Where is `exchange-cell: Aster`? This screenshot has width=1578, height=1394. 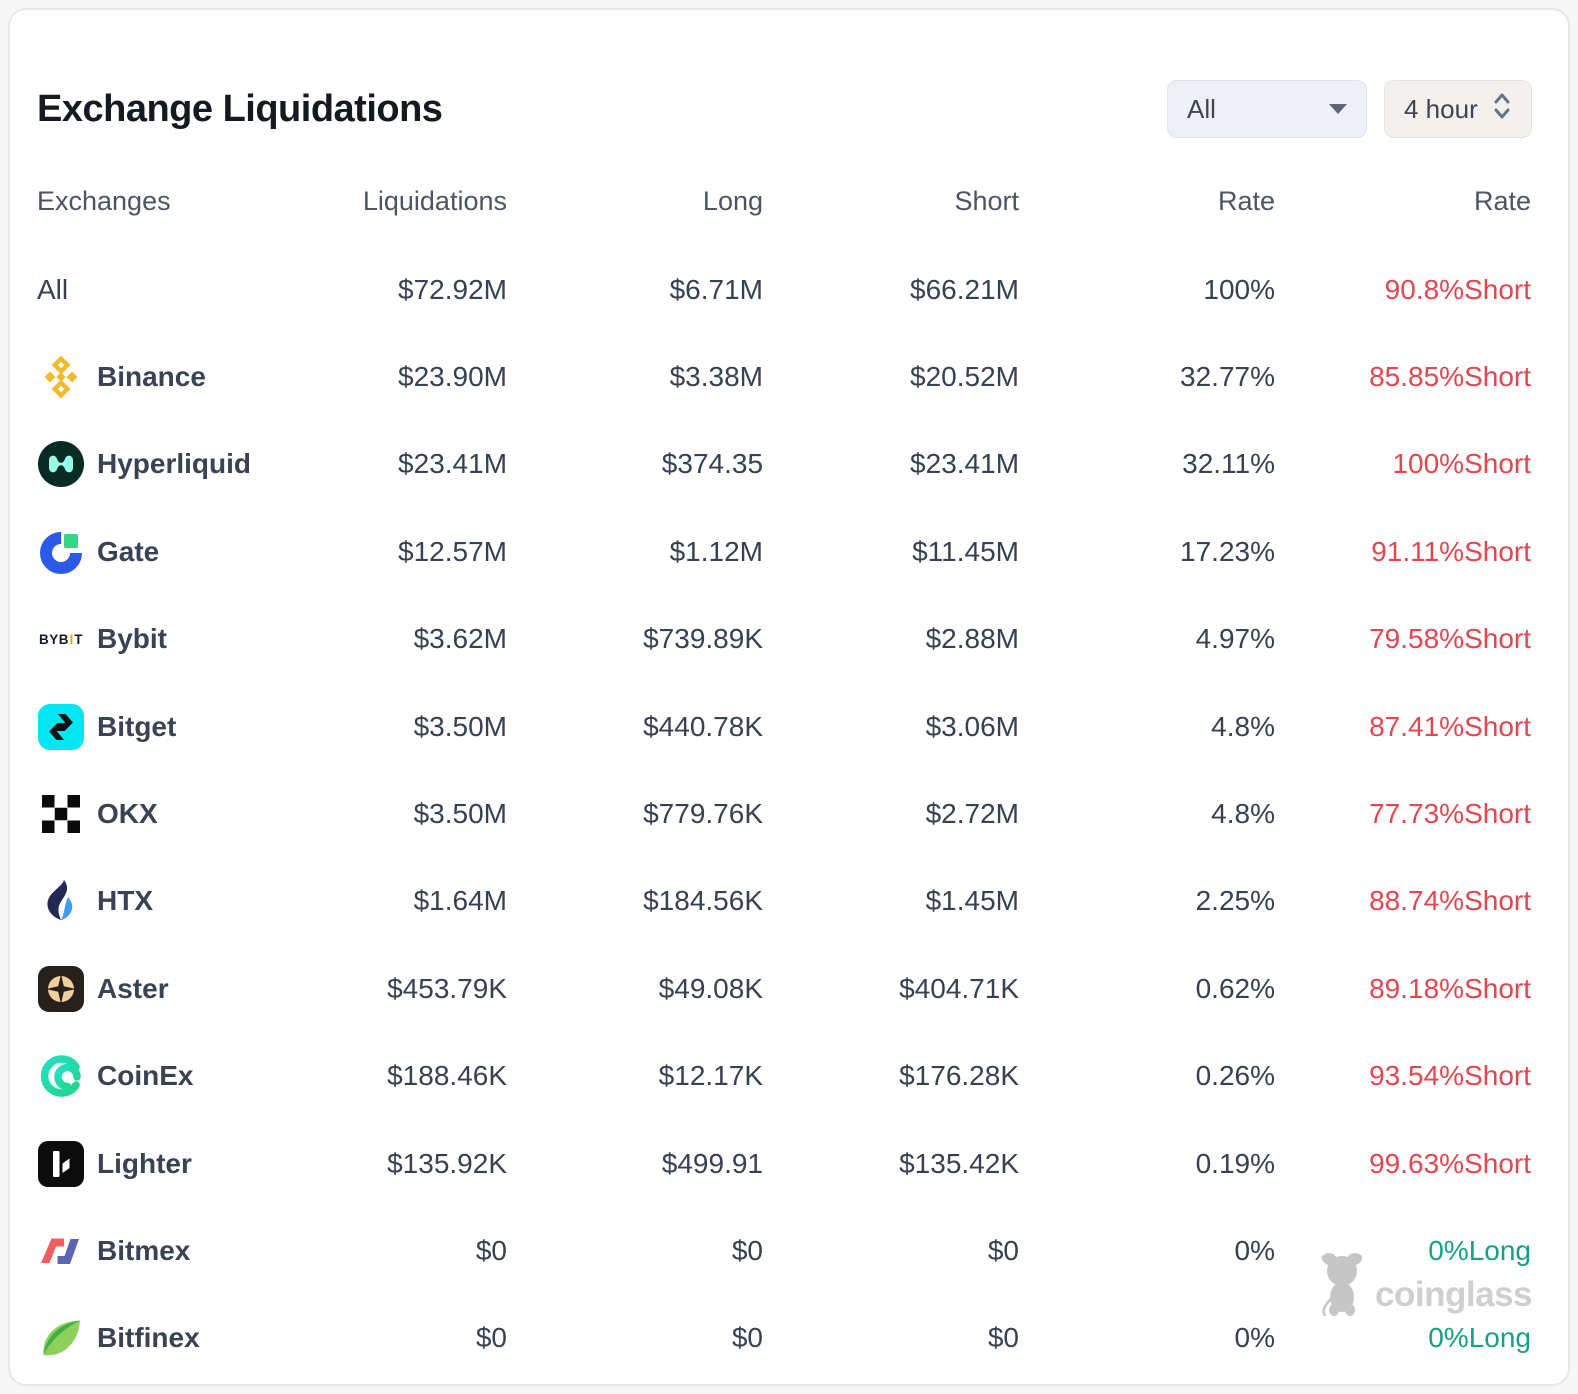 exchange-cell: Aster is located at coordinates (144, 989).